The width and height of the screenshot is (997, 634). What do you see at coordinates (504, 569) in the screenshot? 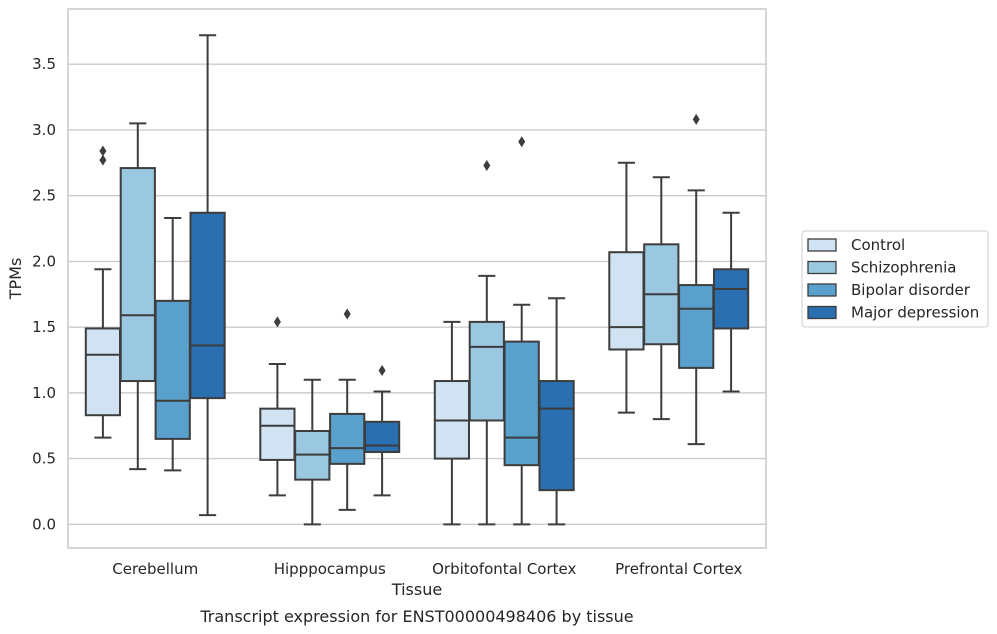
I see `x-tick-label: Orbitofontal Cortex` at bounding box center [504, 569].